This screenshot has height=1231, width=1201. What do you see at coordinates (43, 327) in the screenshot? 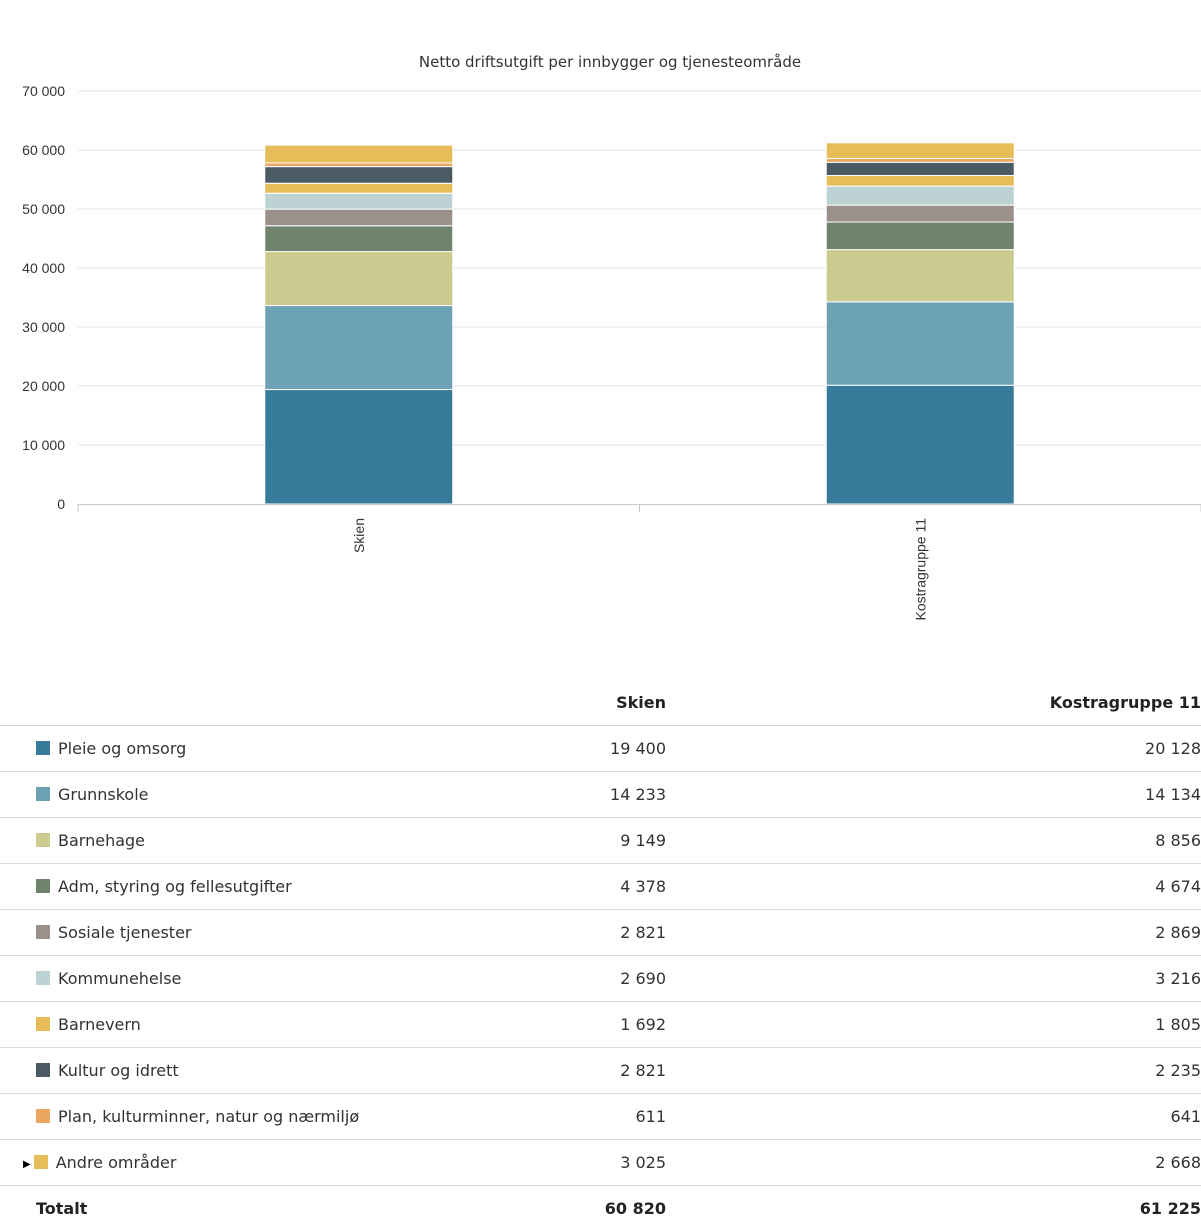
I see `y-tick-label: 30 000` at bounding box center [43, 327].